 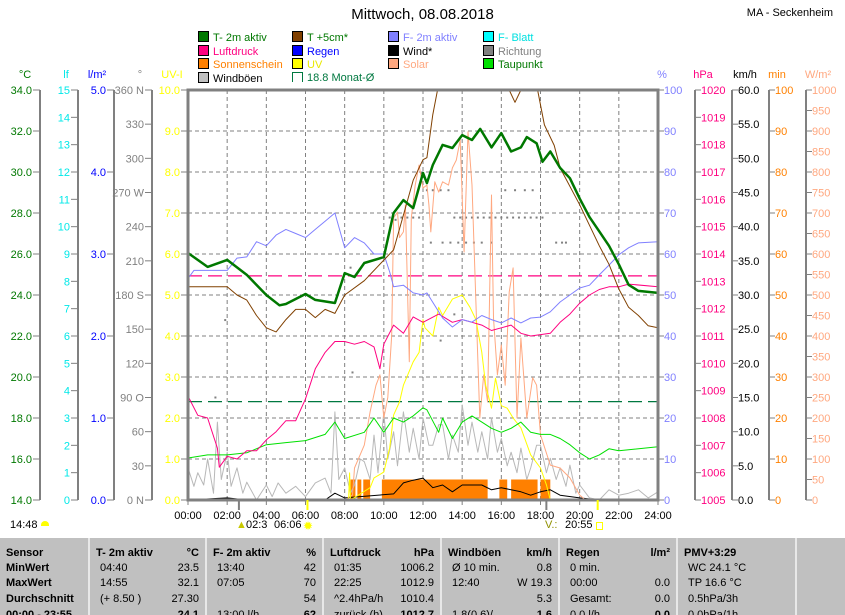 I want to click on axis-tick-label: 1016, so click(x=713, y=200).